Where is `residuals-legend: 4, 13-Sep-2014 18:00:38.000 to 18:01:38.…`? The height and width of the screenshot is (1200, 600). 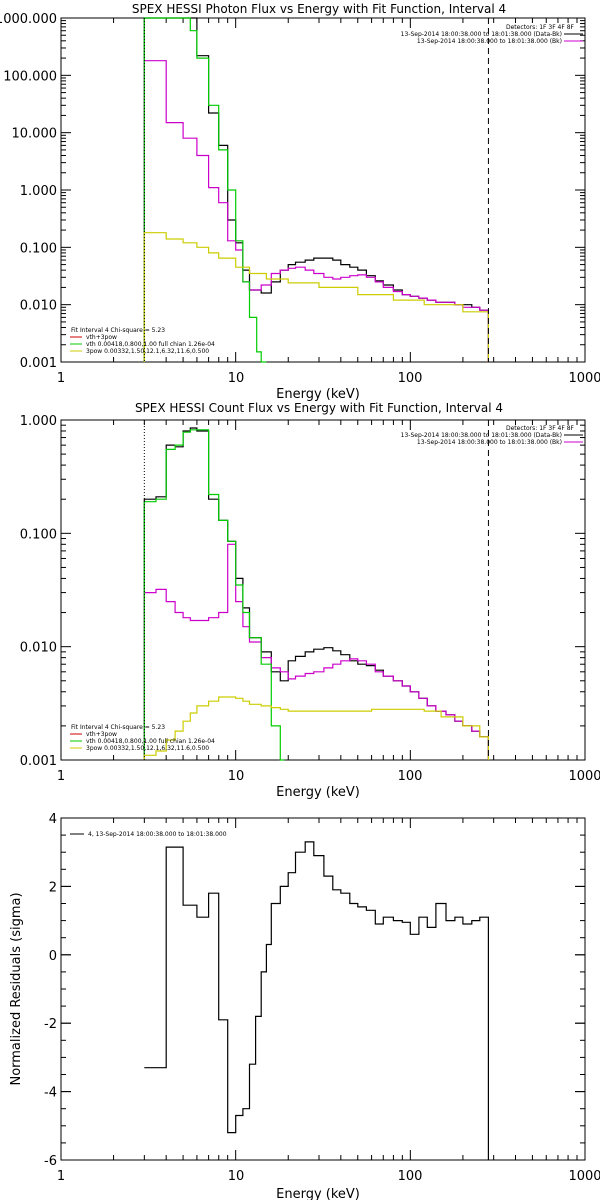 residuals-legend: 4, 13-Sep-2014 18:00:38.000 to 18:01:38.… is located at coordinates (148, 834).